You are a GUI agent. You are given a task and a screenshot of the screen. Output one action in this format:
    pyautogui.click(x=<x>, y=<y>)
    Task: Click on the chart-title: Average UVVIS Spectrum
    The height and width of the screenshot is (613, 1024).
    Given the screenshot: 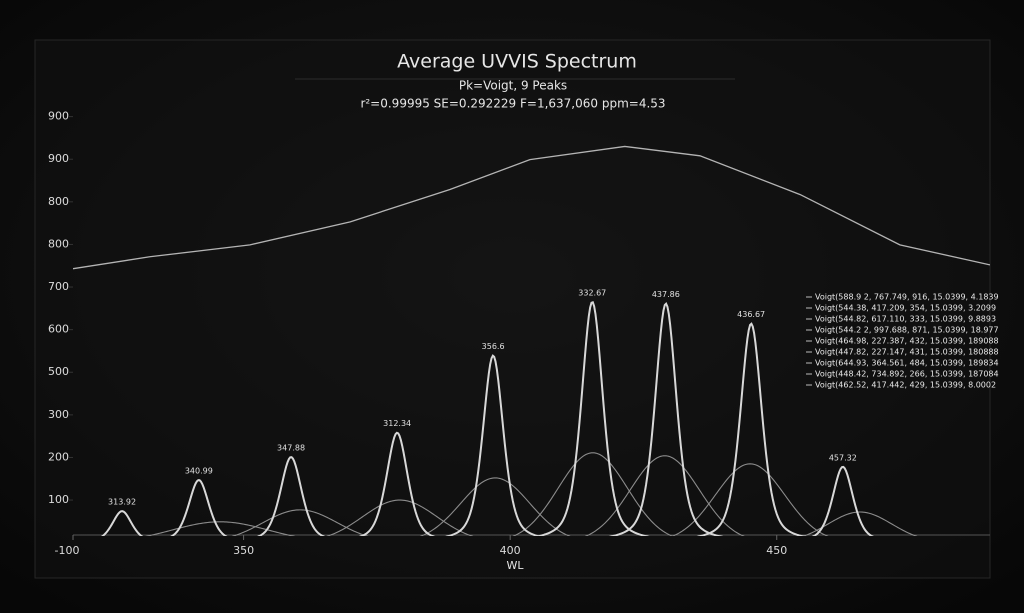 What is the action you would take?
    pyautogui.click(x=517, y=62)
    